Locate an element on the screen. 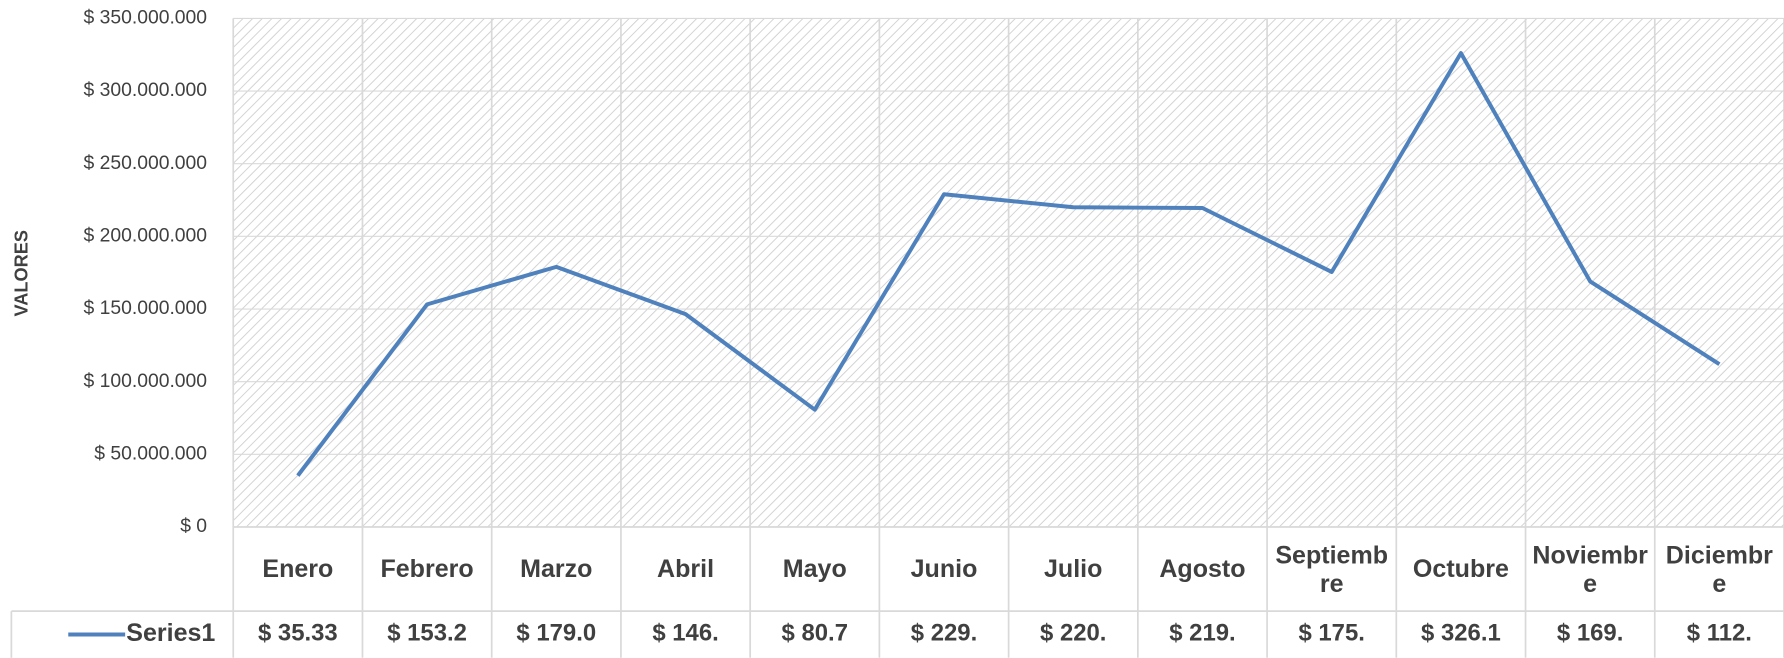 Image resolution: width=1784 pixels, height=658 pixels. category-label-box: Abril is located at coordinates (686, 569).